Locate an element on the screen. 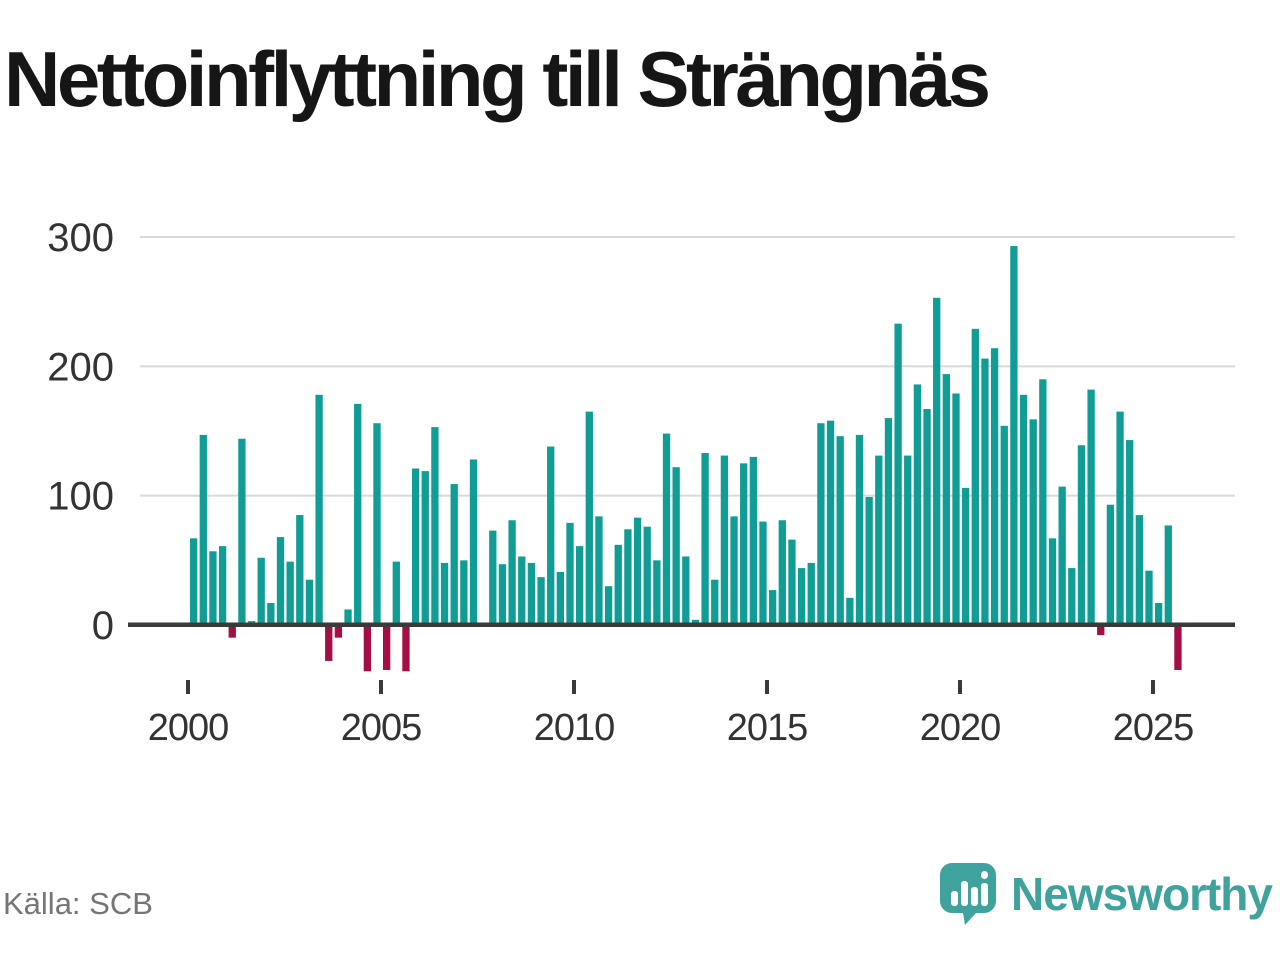  bar-2005-Q1 is located at coordinates (387, 648).